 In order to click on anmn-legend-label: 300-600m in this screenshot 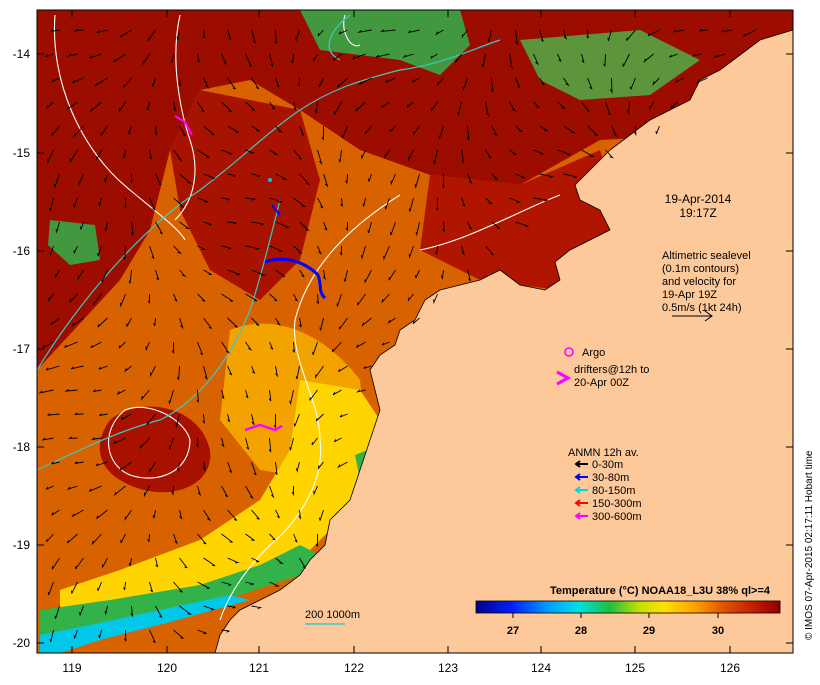, I will do `click(617, 517)`.